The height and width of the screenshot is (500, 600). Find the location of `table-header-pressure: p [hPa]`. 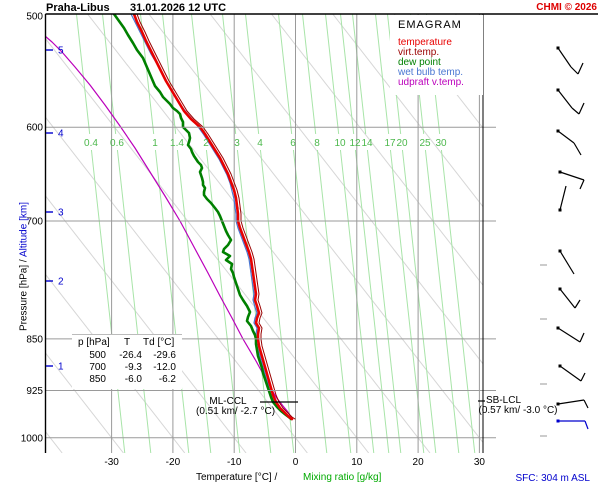

table-header-pressure: p [hPa] is located at coordinates (94, 342).